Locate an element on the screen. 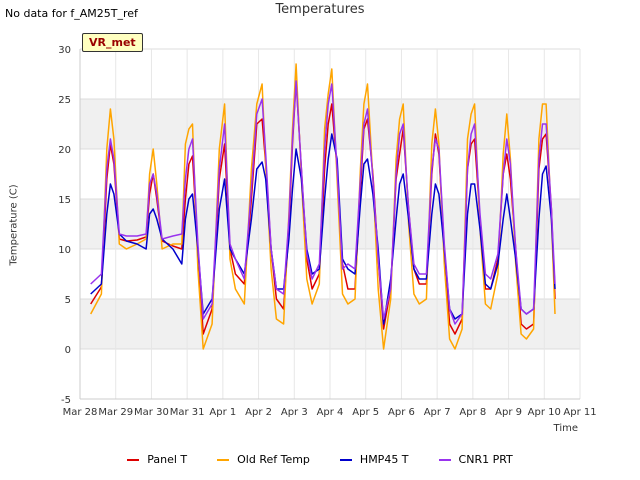 The height and width of the screenshot is (480, 640). y-tick-label: 5 is located at coordinates (68, 300).